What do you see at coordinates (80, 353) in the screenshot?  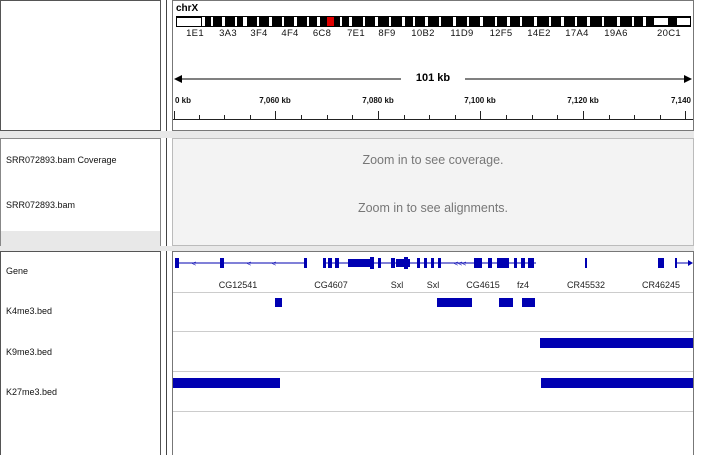 I see `feature-name-panel` at bounding box center [80, 353].